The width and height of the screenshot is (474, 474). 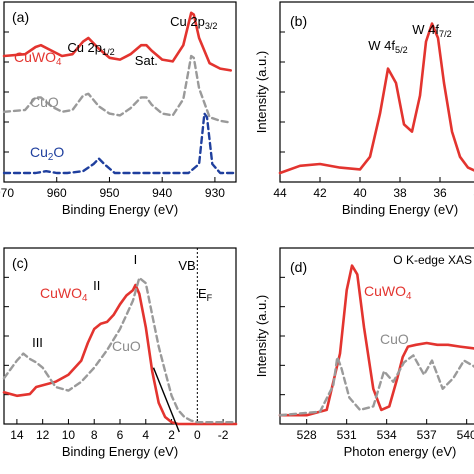 What do you see at coordinates (145, 435) in the screenshot?
I see `x-tick-label: 4` at bounding box center [145, 435].